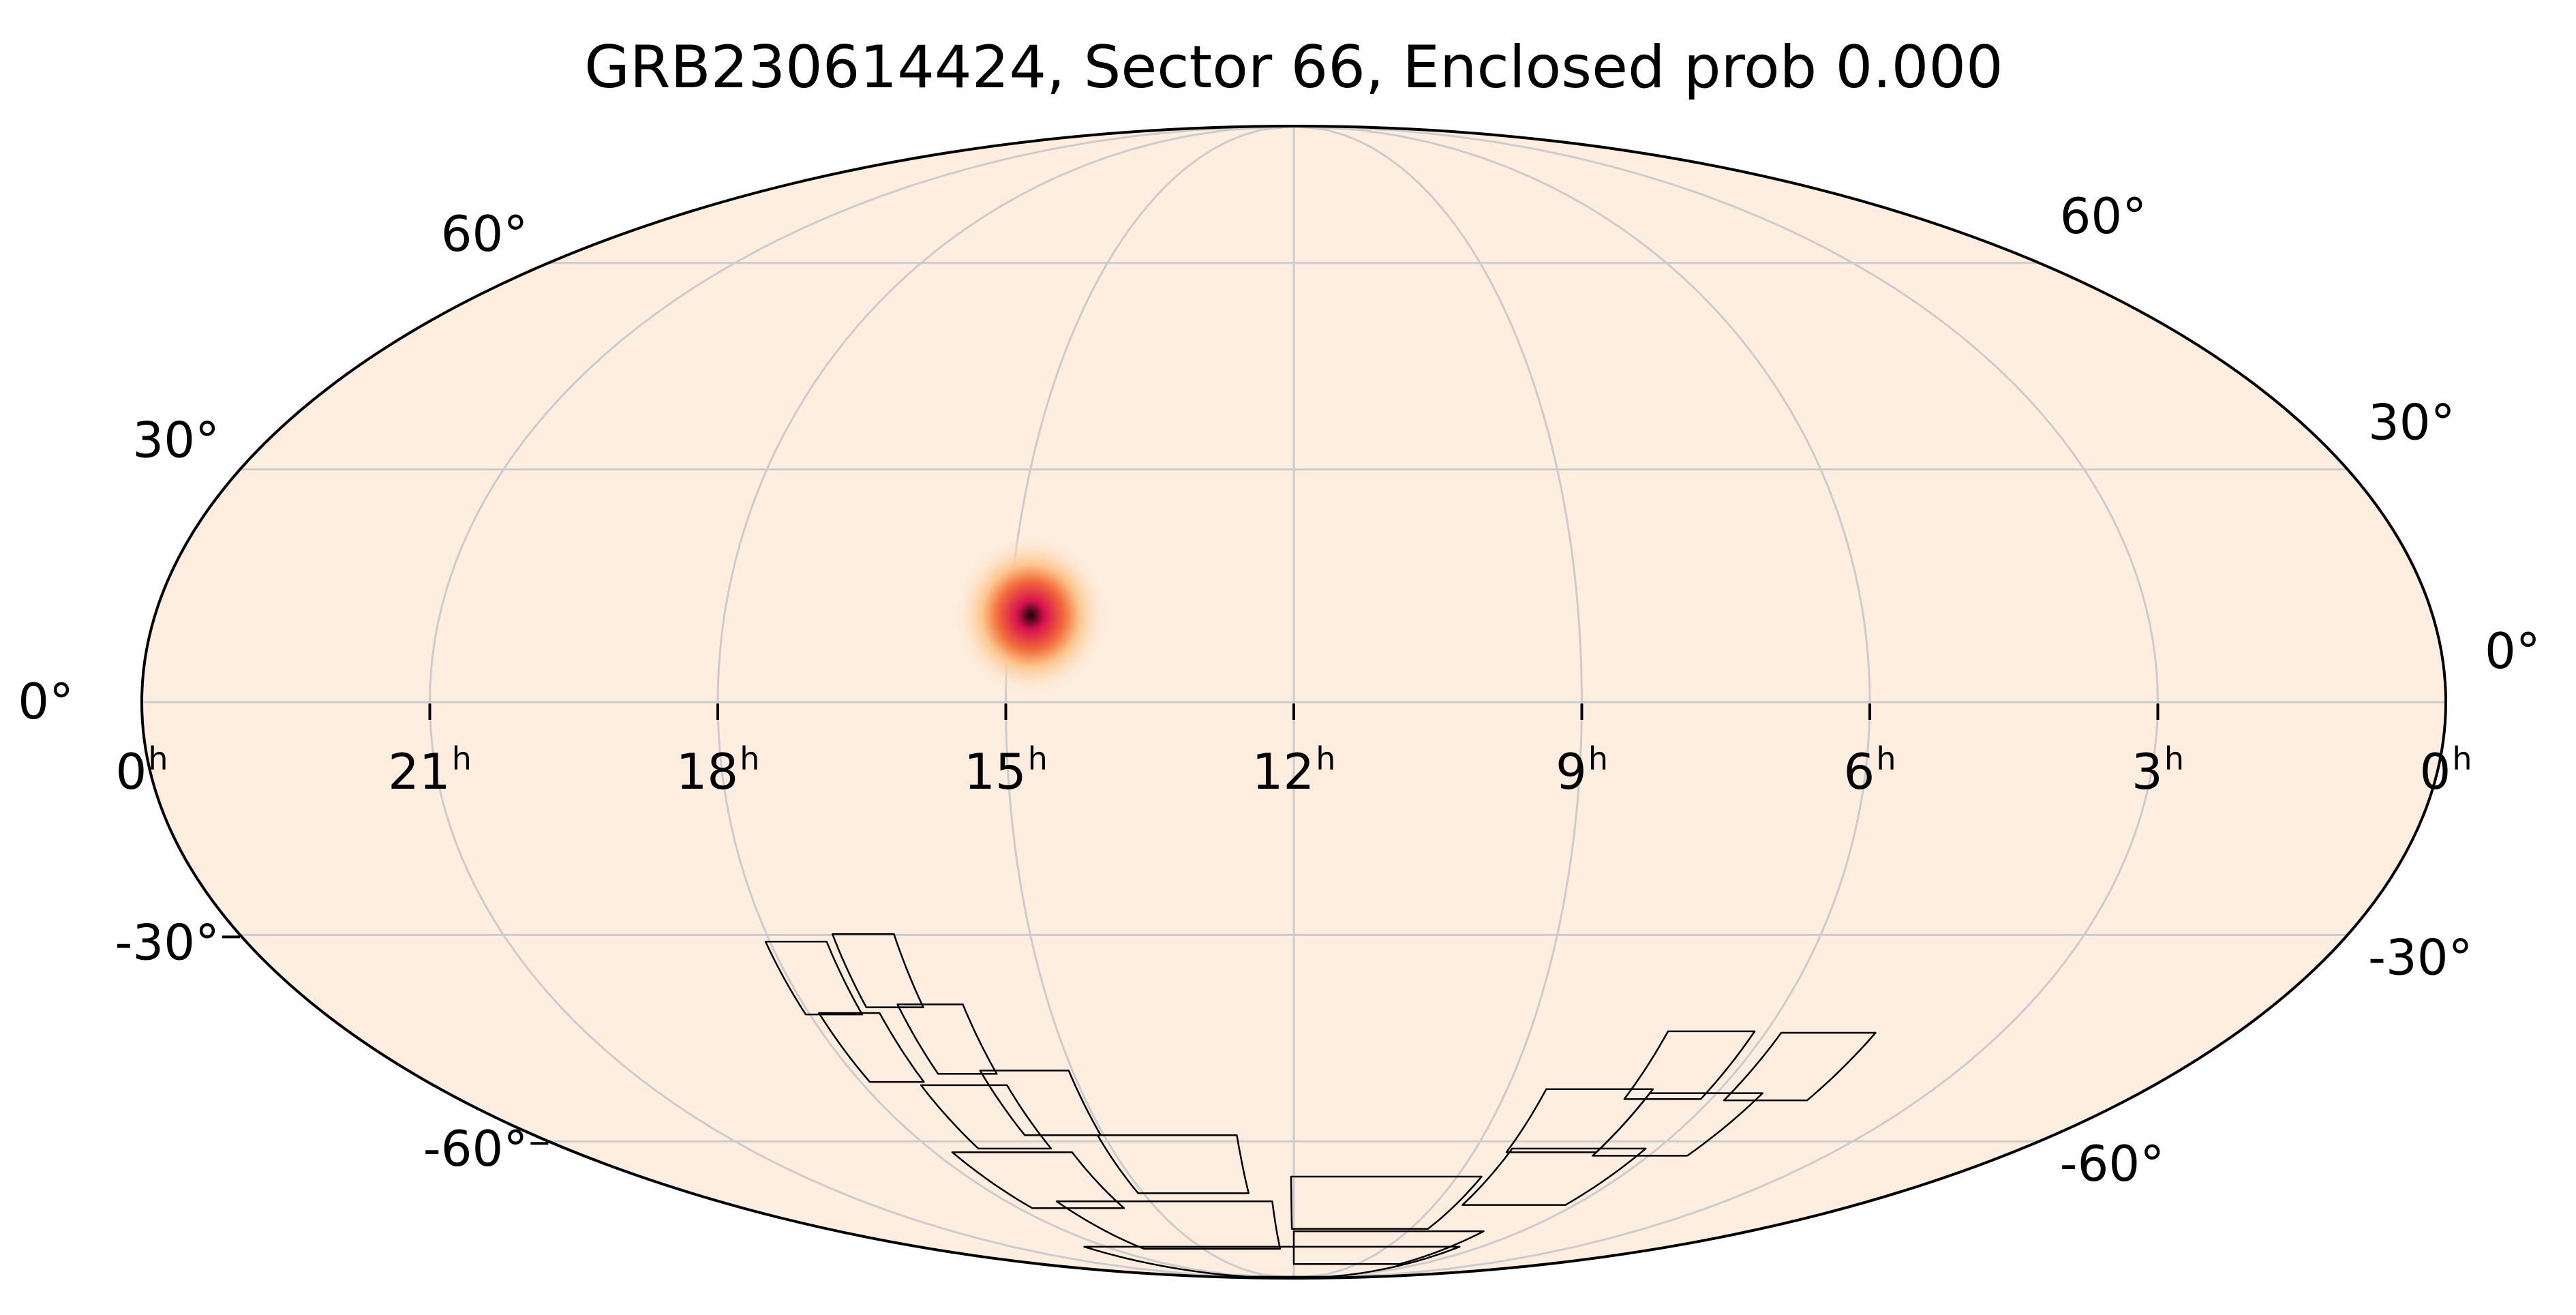  Describe the element at coordinates (1870, 770) in the screenshot. I see `ra-tick-label: 6h` at that location.